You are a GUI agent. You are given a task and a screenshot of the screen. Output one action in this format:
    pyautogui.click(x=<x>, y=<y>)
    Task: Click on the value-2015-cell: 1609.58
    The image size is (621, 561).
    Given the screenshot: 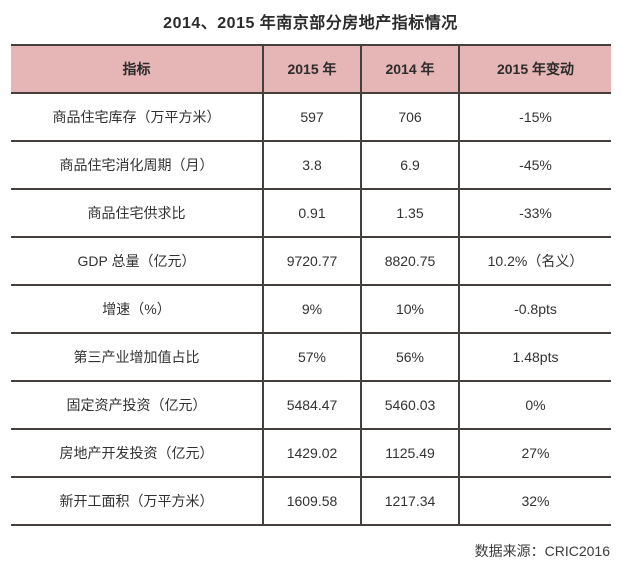 What is the action you would take?
    pyautogui.click(x=311, y=501)
    